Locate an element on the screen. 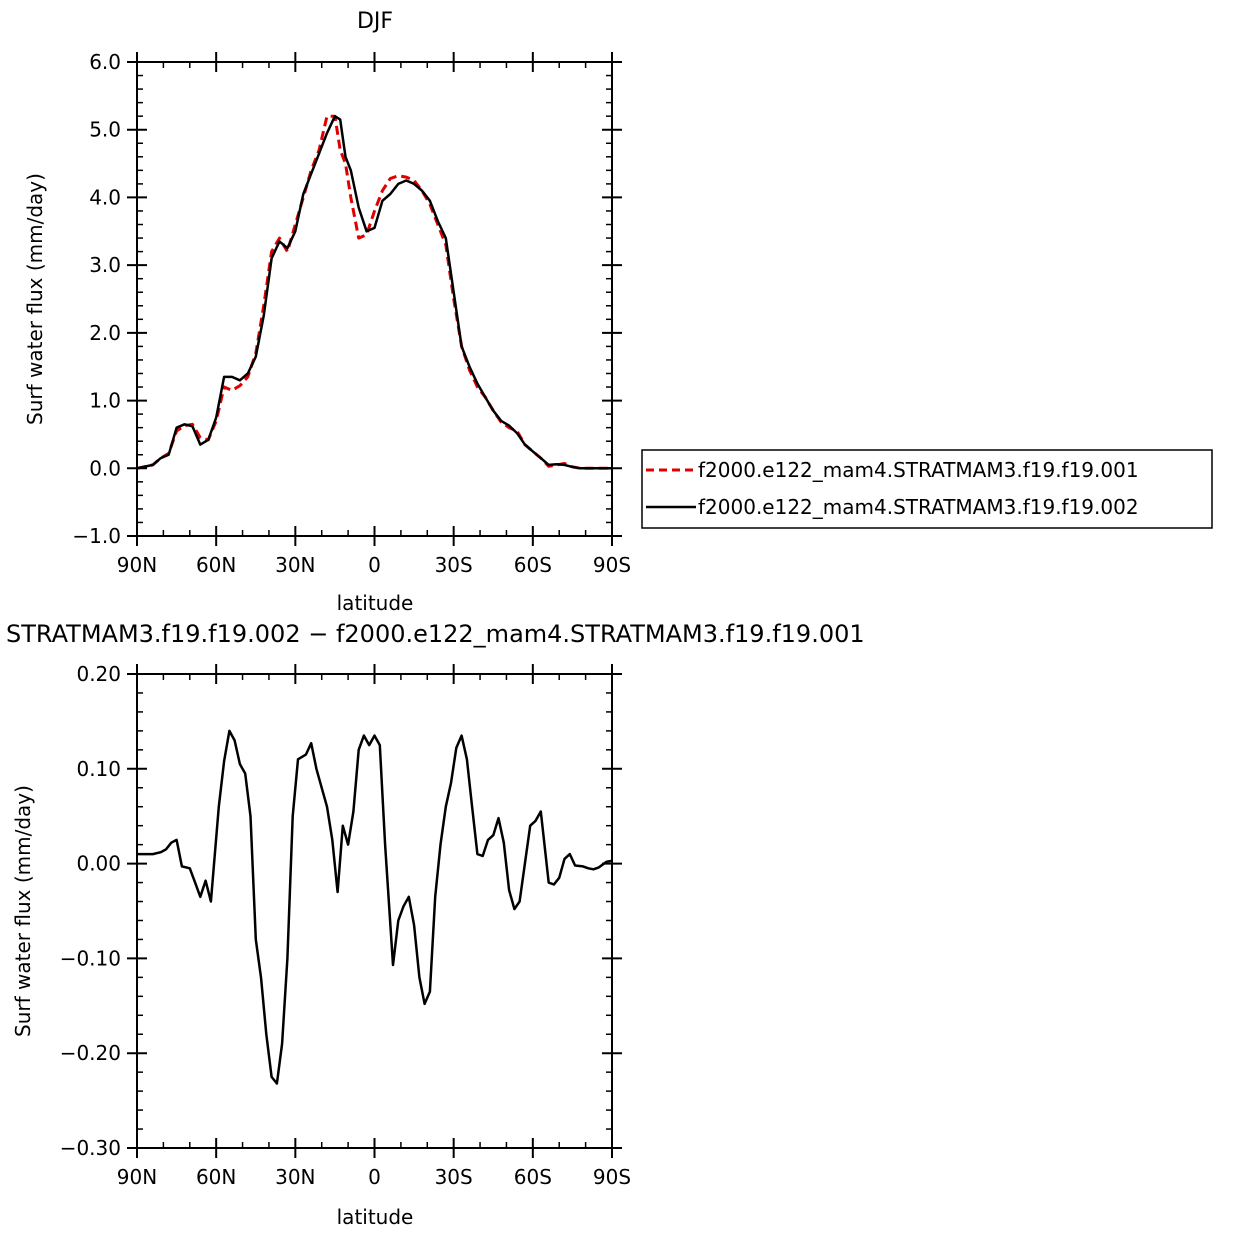  ytick-label: 0.00 is located at coordinates (98, 864).